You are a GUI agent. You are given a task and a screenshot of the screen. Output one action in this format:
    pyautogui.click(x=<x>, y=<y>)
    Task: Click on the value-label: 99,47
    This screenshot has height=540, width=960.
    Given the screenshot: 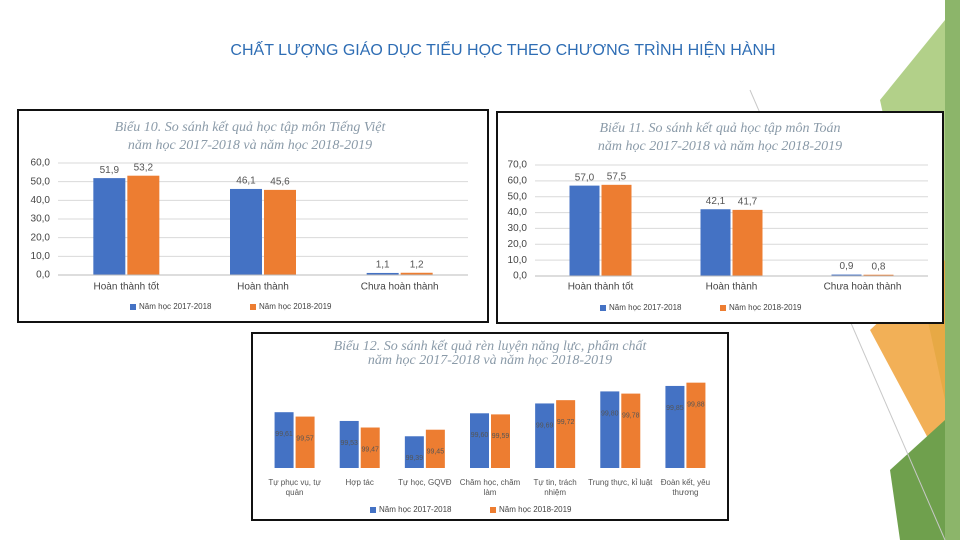 What is the action you would take?
    pyautogui.click(x=370, y=449)
    